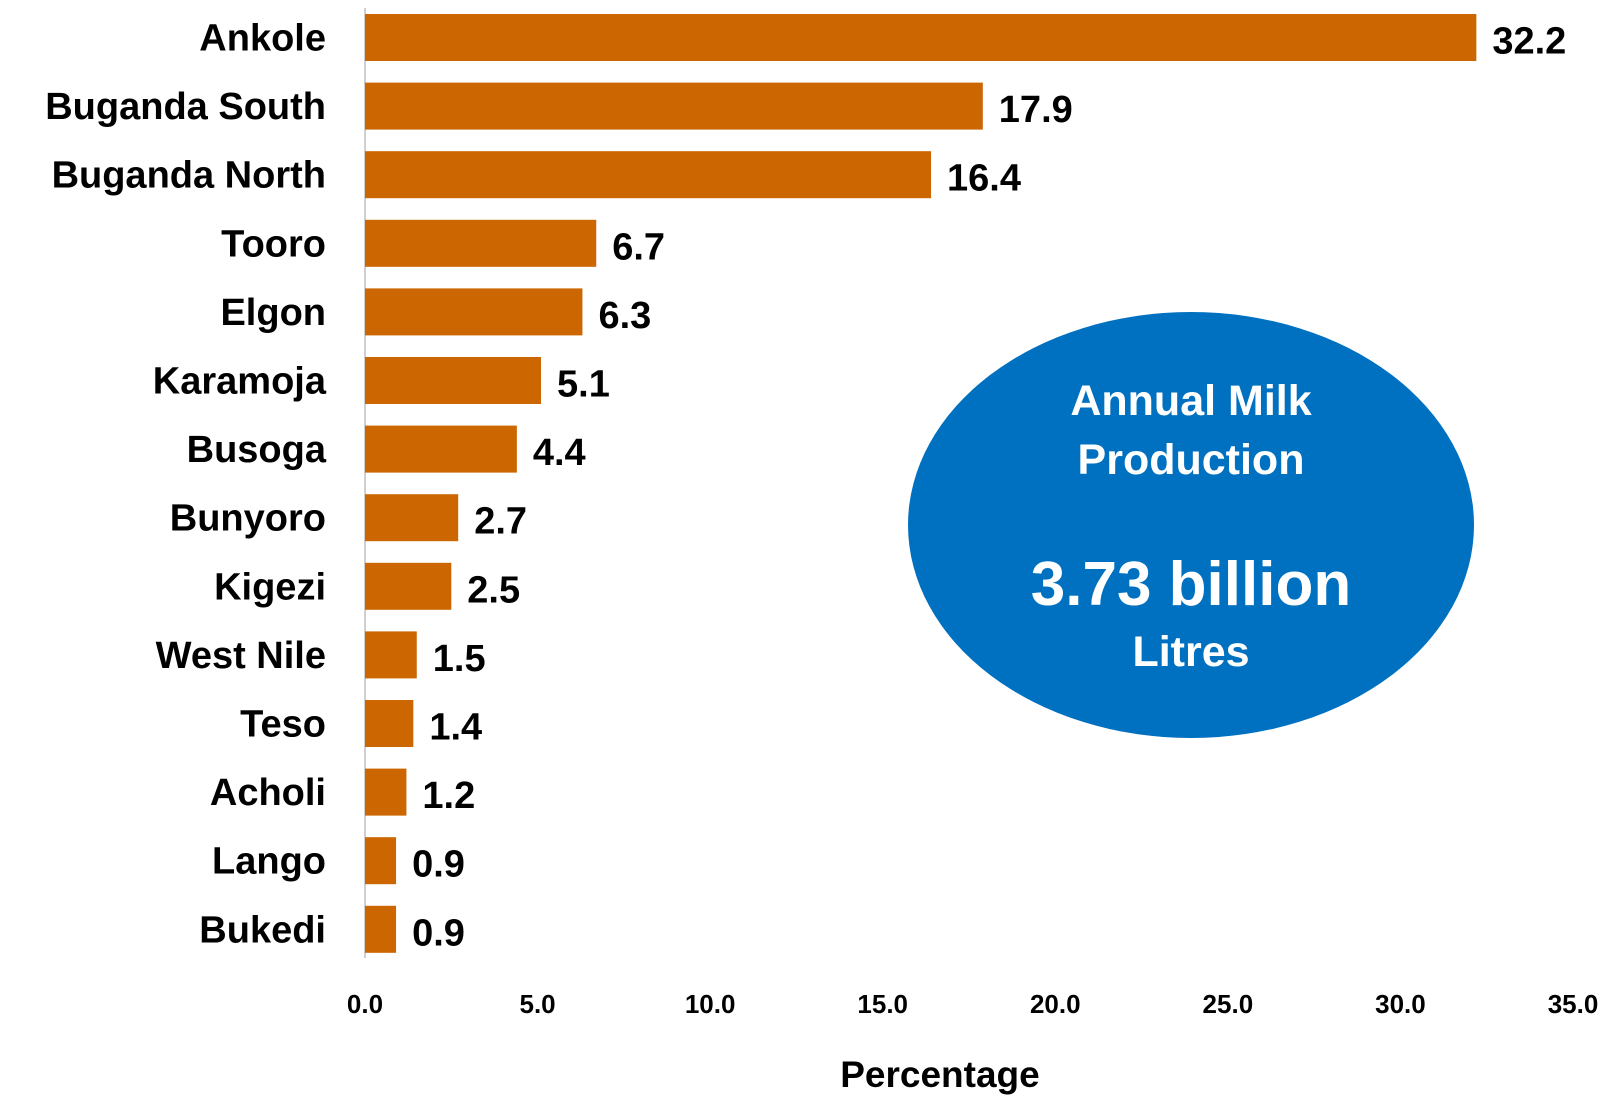 The width and height of the screenshot is (1613, 1103). What do you see at coordinates (273, 244) in the screenshot?
I see `category-label: Tooro` at bounding box center [273, 244].